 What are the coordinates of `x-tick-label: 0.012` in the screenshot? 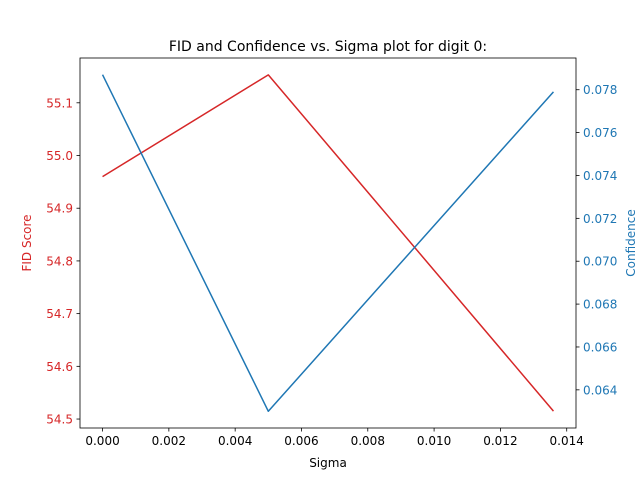 It's located at (500, 441).